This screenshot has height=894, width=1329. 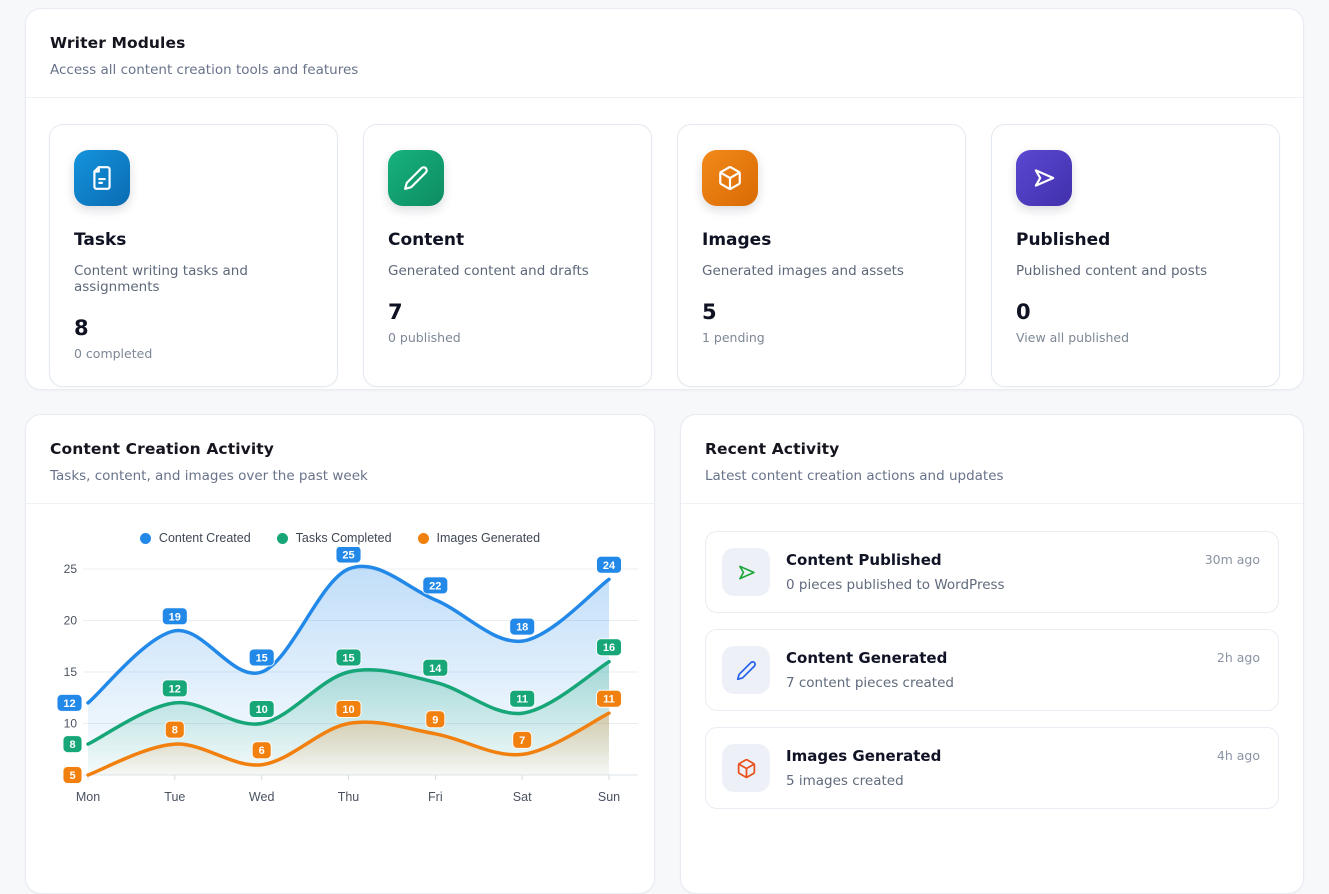 I want to click on activity-text: Images Generated 5 images created, so click(x=993, y=768).